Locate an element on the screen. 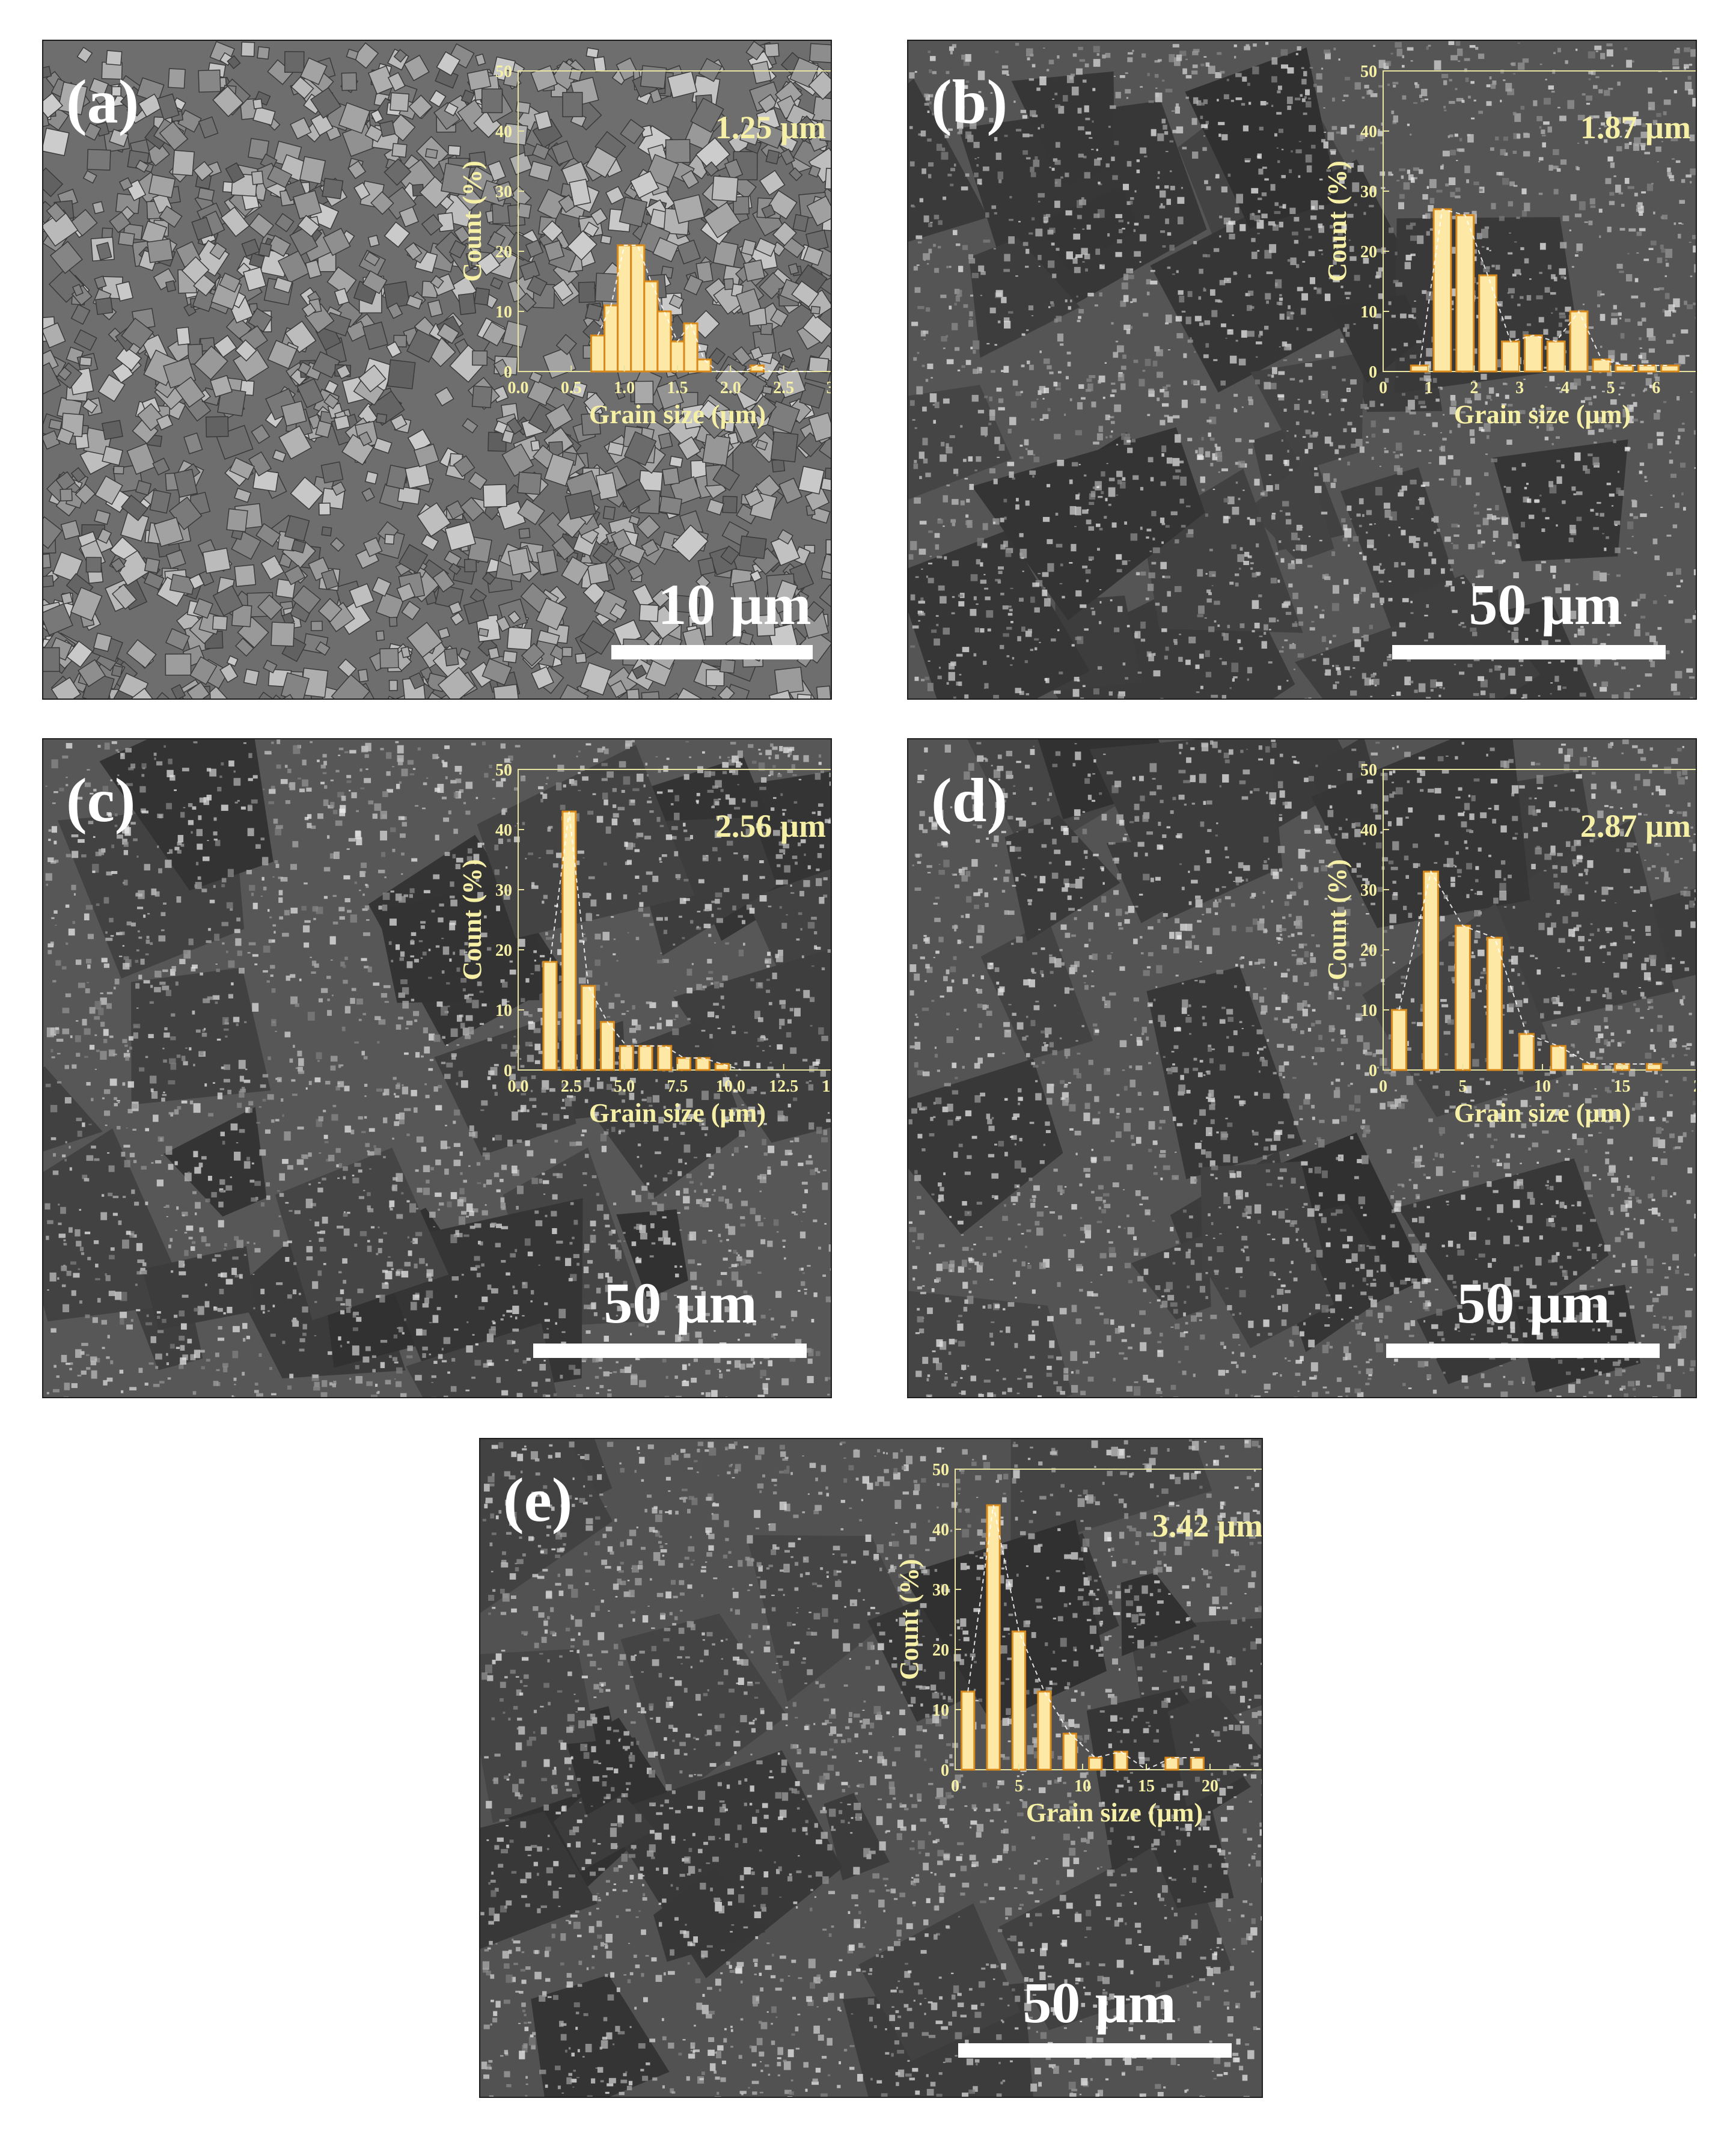 This screenshot has height=2131, width=1736. xtick-label-a-0: 0.0 is located at coordinates (518, 388).